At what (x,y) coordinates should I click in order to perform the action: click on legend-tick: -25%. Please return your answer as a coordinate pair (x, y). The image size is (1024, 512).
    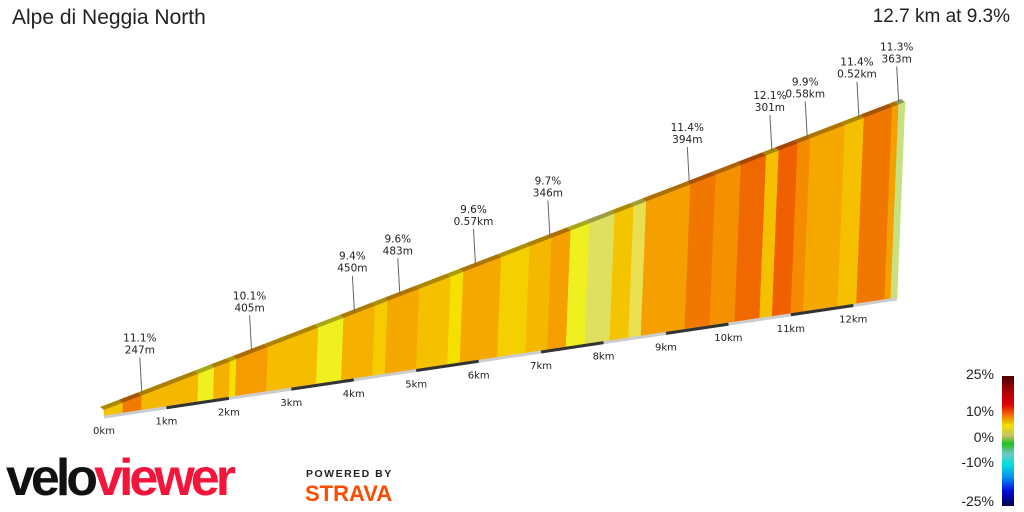
    Looking at the image, I should click on (977, 501).